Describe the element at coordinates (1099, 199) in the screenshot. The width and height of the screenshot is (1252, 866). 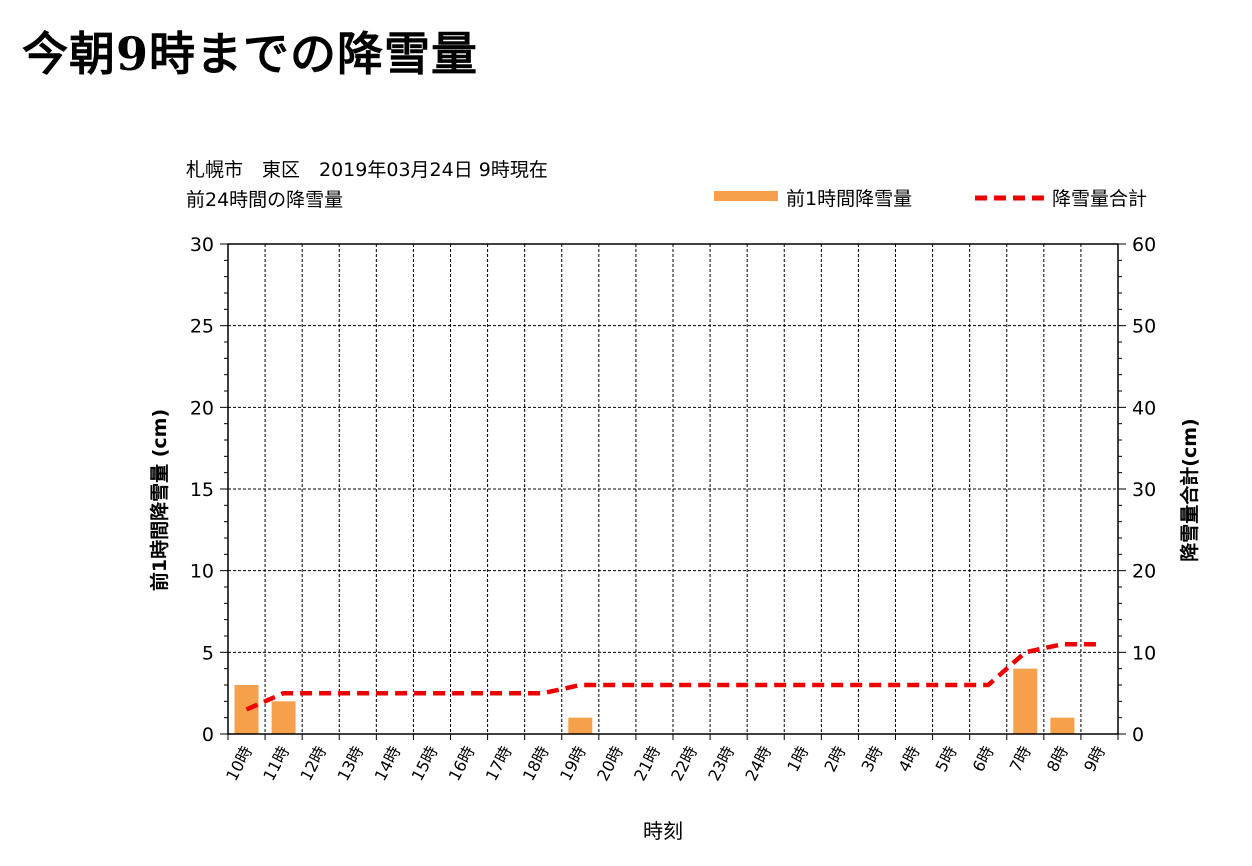
I see `legend-line-label: 降雪量合計` at that location.